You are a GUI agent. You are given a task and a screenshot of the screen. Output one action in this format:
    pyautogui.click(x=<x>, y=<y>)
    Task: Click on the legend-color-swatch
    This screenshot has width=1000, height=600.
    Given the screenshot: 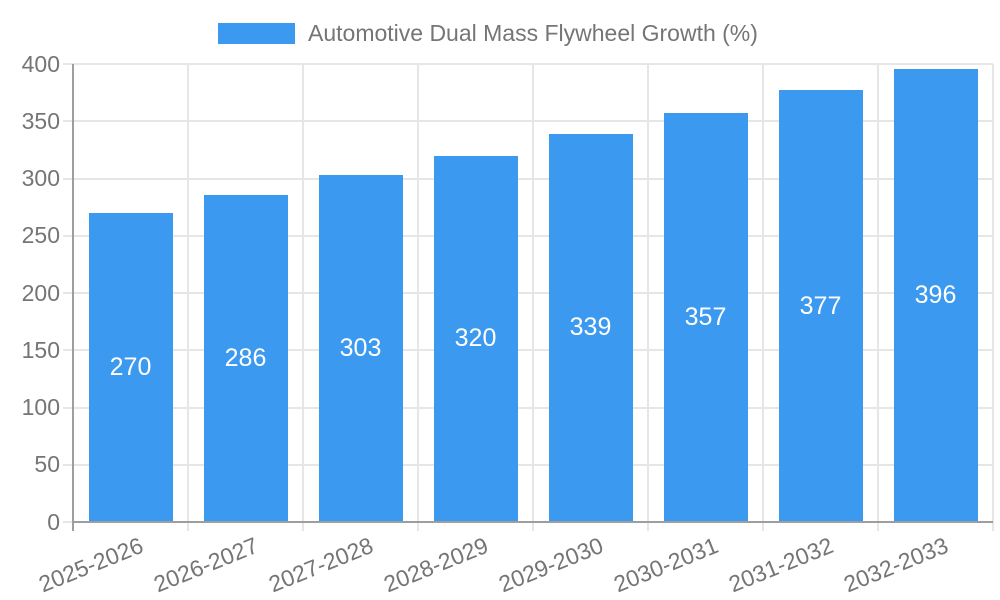 What is the action you would take?
    pyautogui.click(x=256, y=33)
    